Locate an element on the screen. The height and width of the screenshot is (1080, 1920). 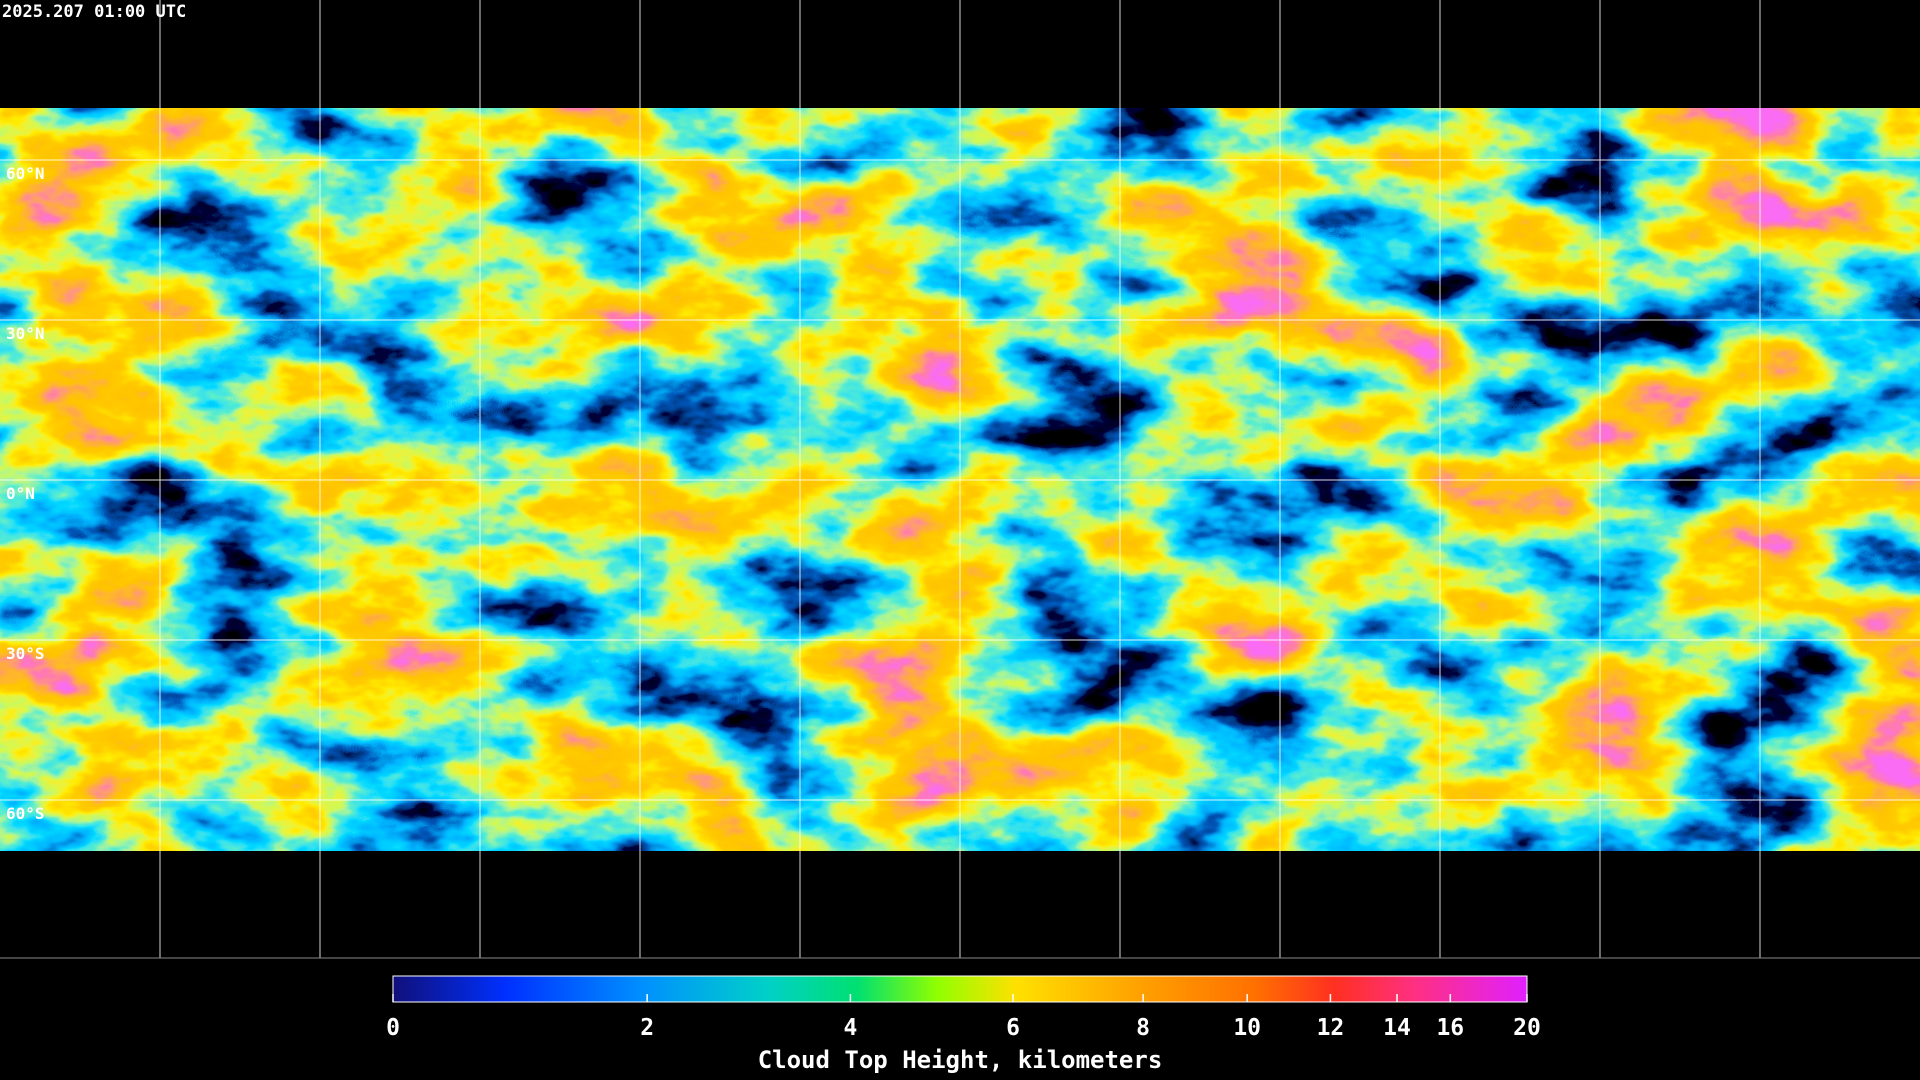
colorbar is located at coordinates (960, 989).